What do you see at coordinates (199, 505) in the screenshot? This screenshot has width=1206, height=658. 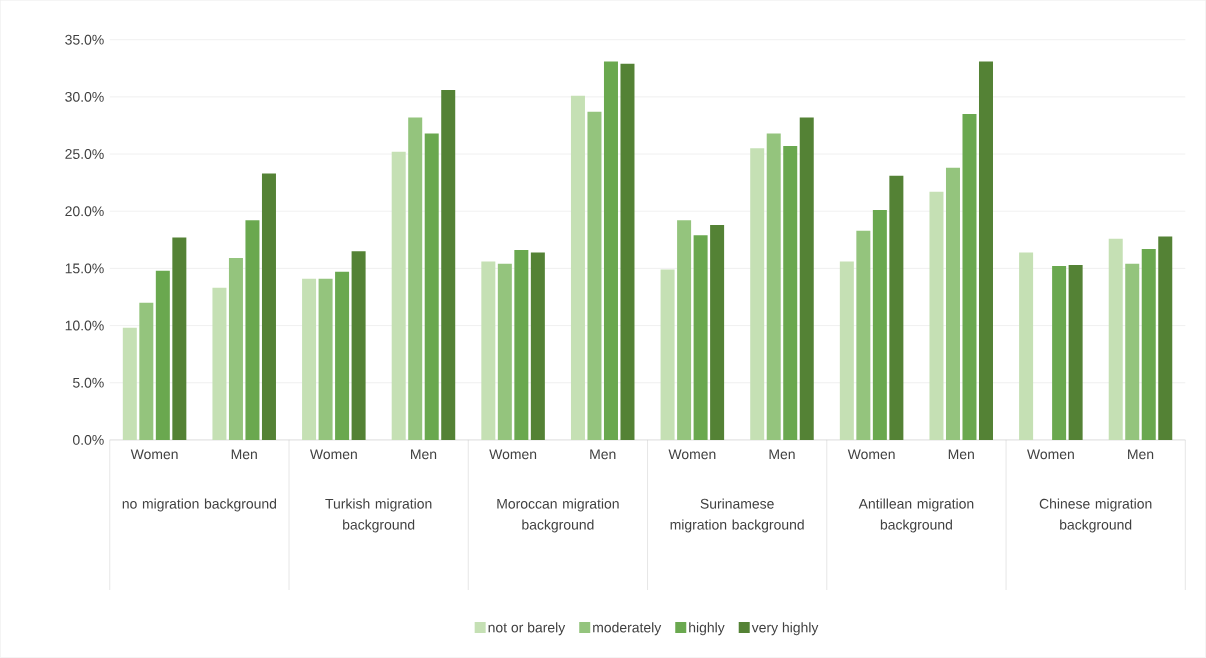 I see `text: no migration background` at bounding box center [199, 505].